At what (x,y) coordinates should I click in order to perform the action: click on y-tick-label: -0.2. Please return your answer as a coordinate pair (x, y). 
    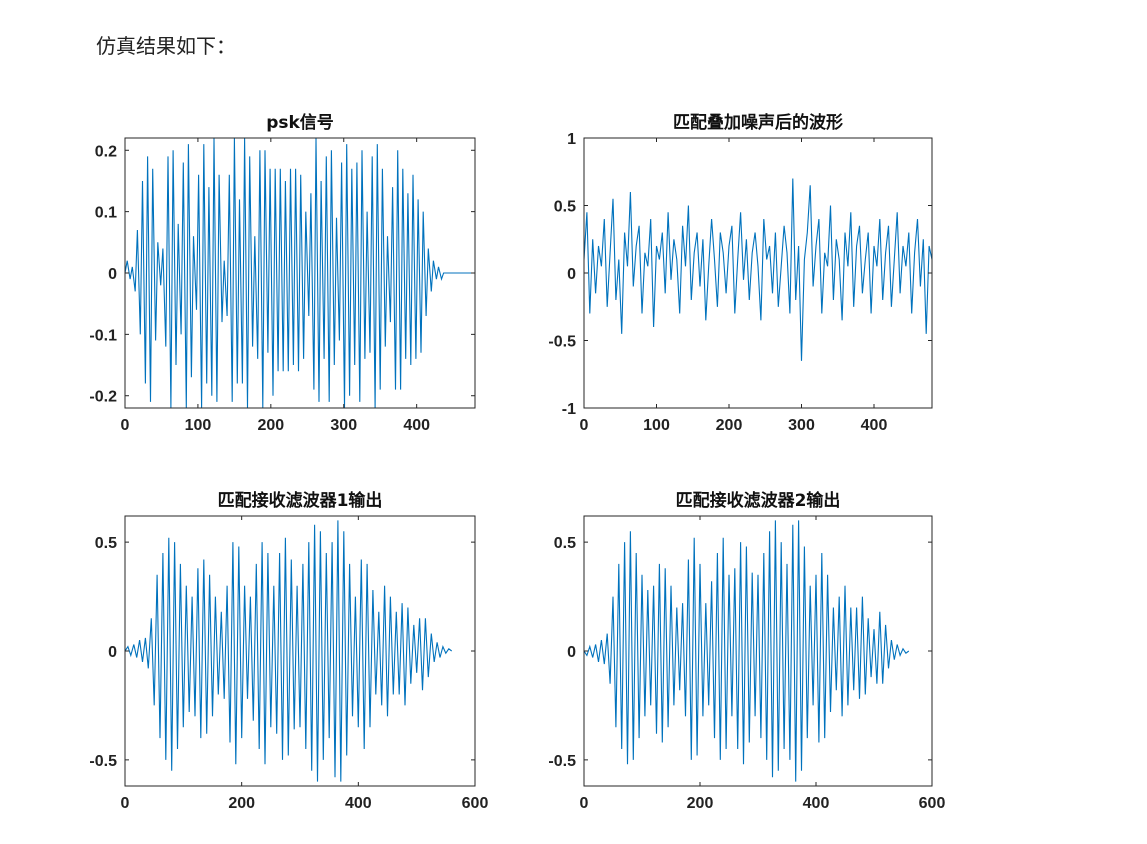
    Looking at the image, I should click on (103, 397).